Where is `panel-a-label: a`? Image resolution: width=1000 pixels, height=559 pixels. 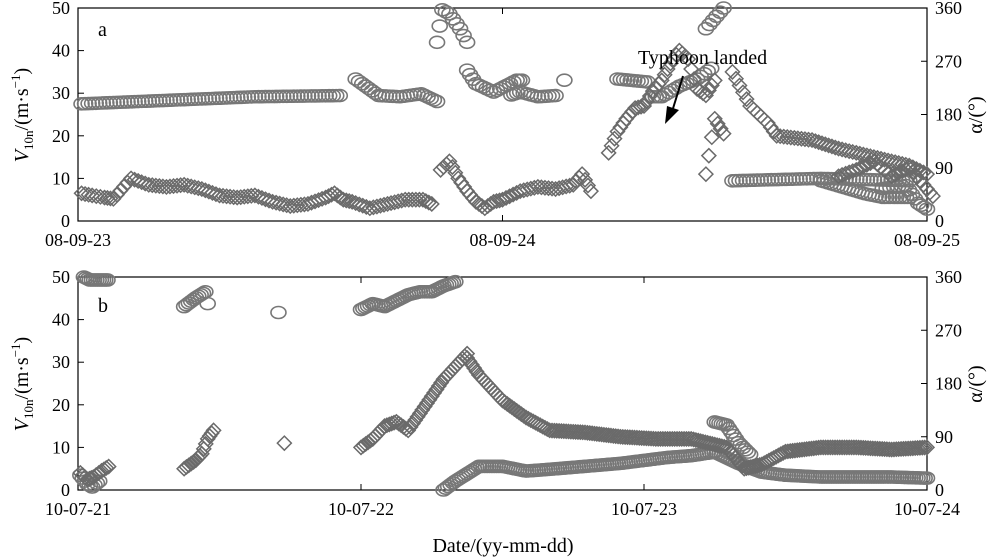
panel-a-label: a is located at coordinates (102, 30).